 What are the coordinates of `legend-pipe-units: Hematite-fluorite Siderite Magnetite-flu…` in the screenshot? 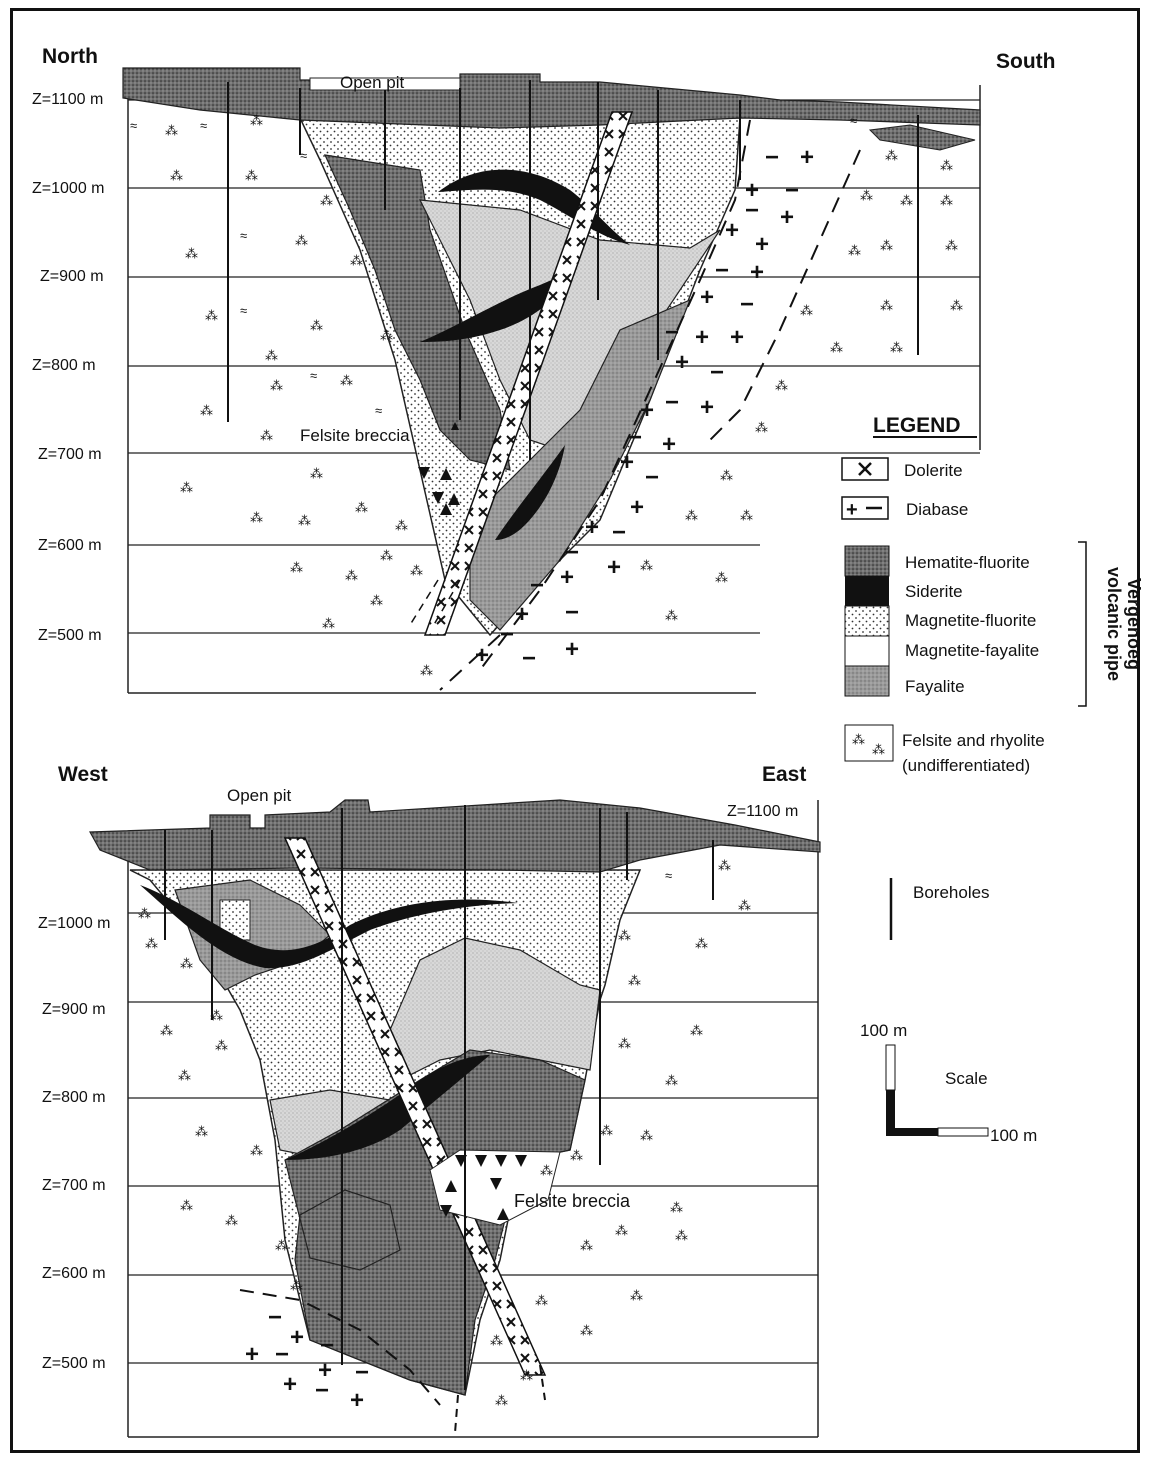 It's located at (972, 624).